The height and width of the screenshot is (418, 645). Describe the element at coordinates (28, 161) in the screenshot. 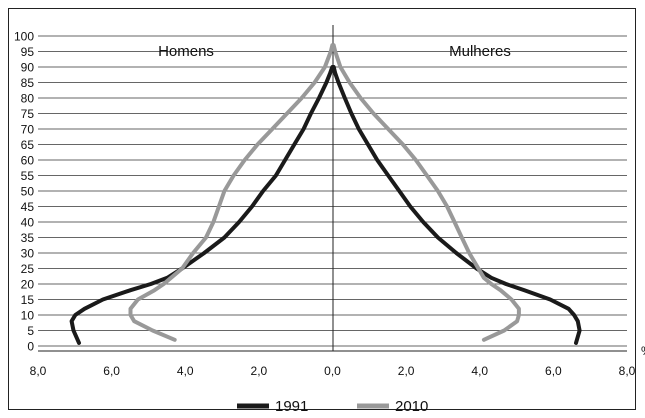

I see `y-tick-label: 60` at that location.